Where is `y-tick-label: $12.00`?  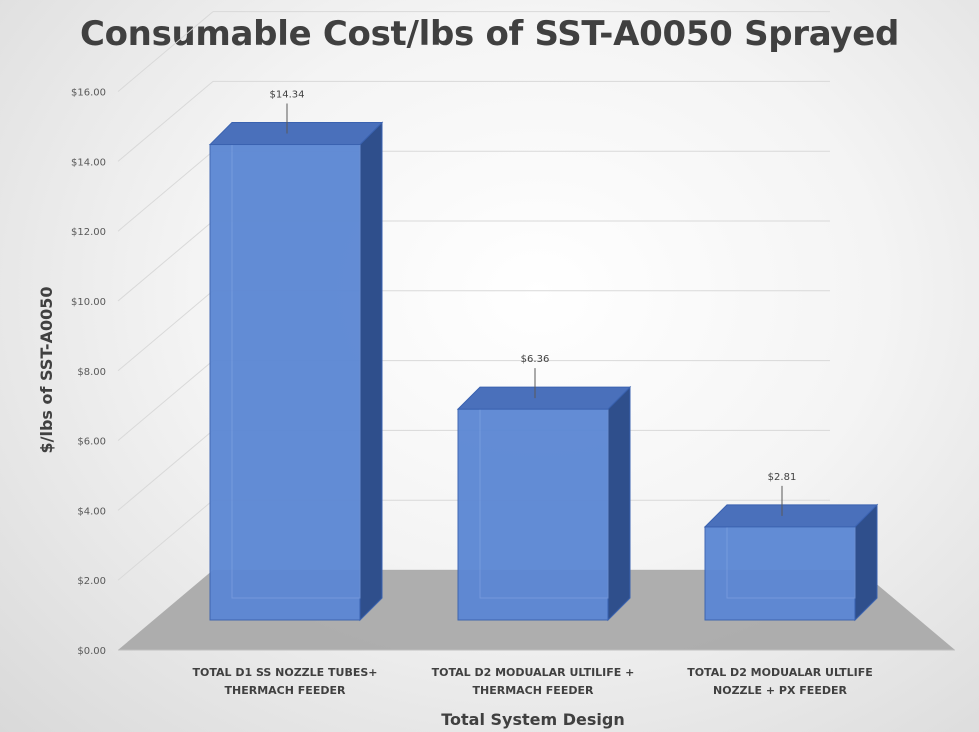
y-tick-label: $12.00 is located at coordinates (88, 232).